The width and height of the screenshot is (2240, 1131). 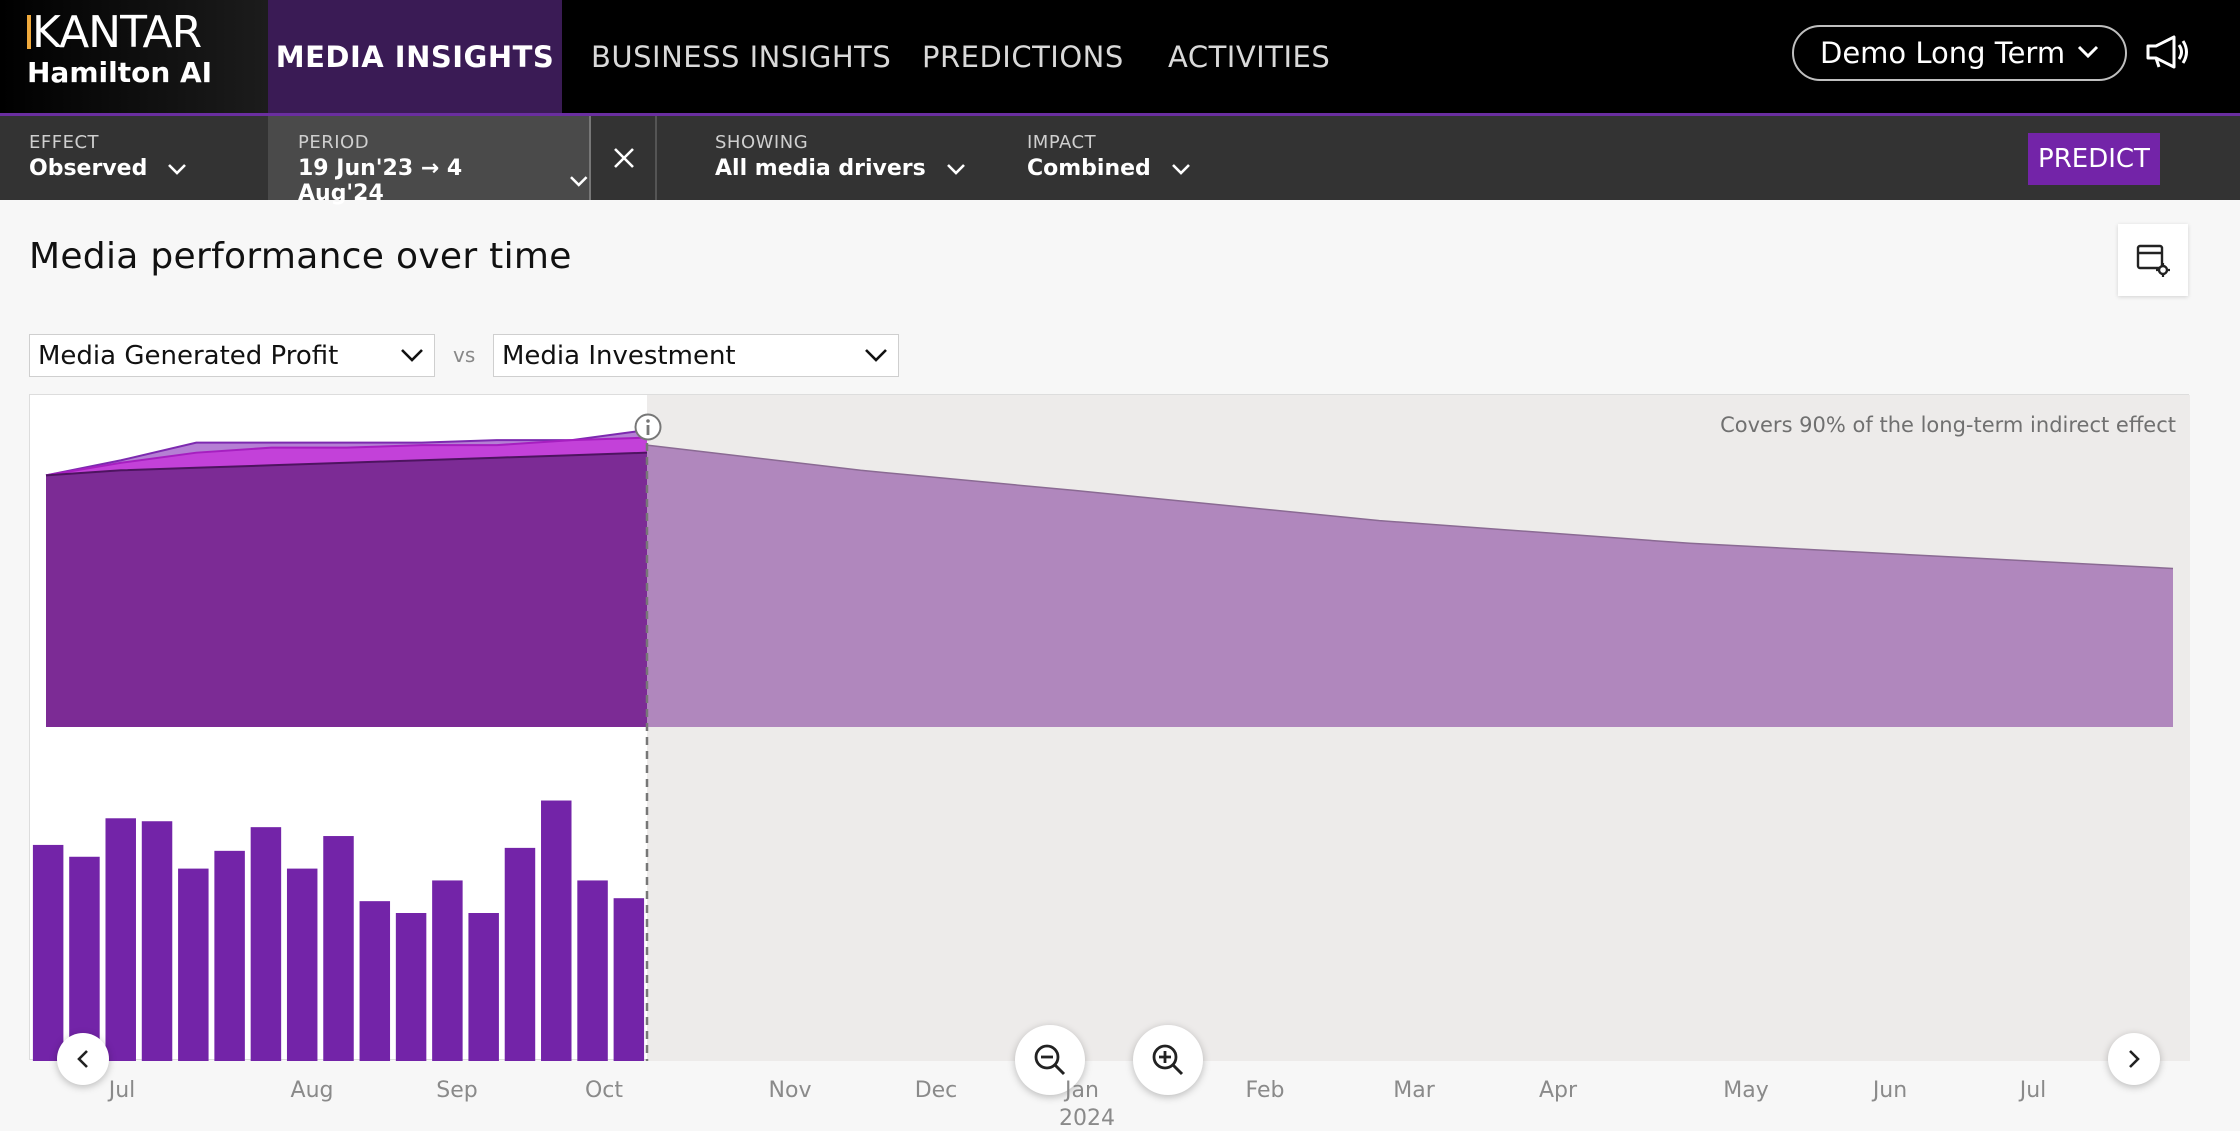 I want to click on zoom-in-button, so click(x=1168, y=1060).